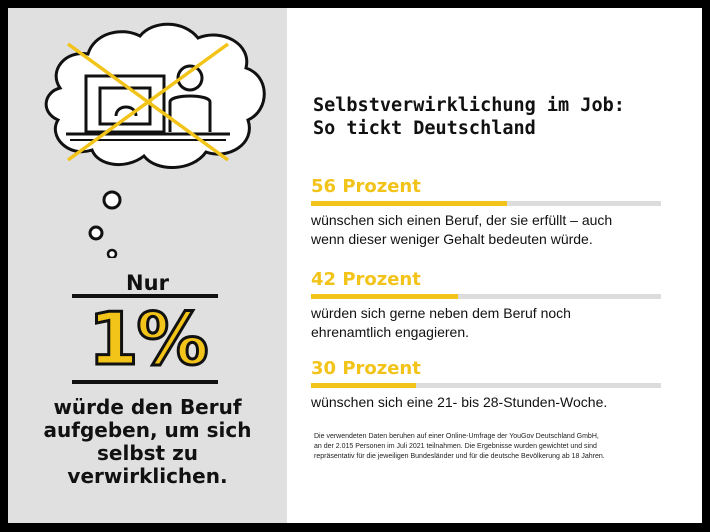 Image resolution: width=710 pixels, height=532 pixels. Describe the element at coordinates (469, 105) in the screenshot. I see `title-line: Selbstverwirklichung im Job:` at that location.